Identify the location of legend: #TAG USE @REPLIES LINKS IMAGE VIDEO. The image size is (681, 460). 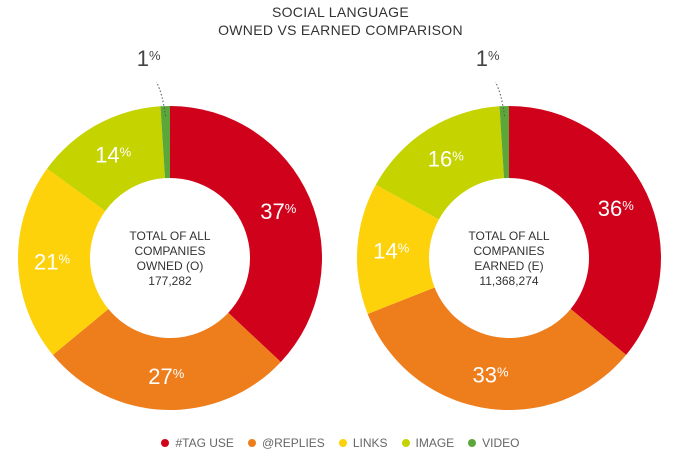
(340, 443).